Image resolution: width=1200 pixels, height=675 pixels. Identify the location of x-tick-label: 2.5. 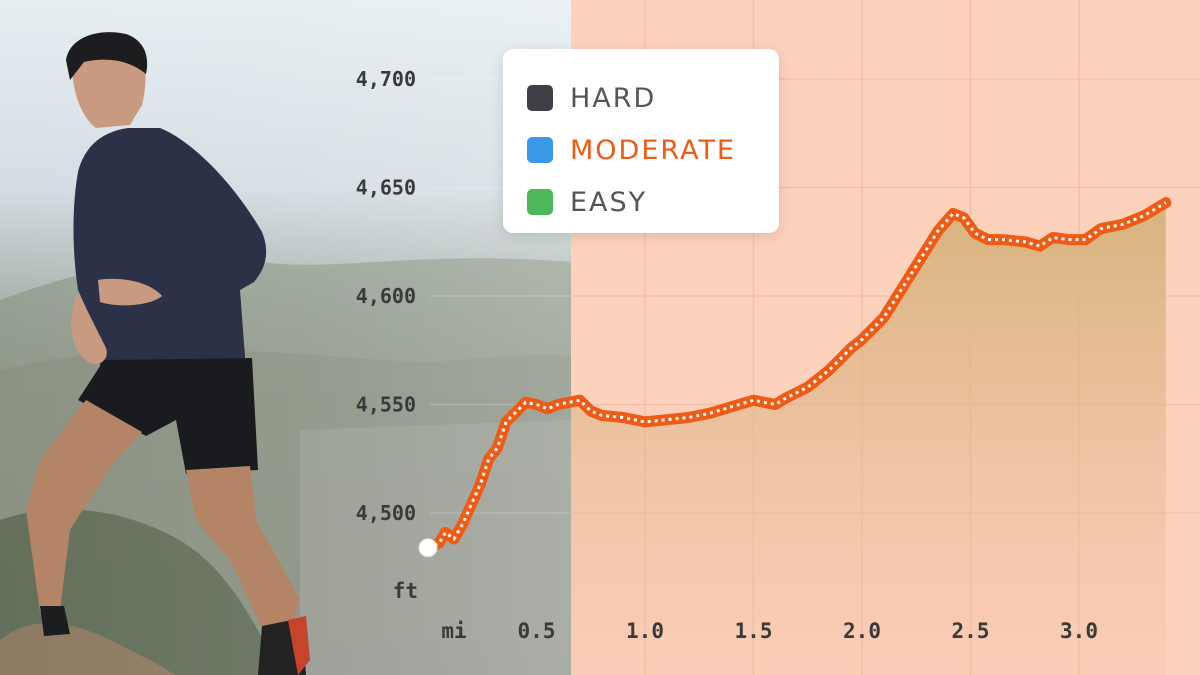
(971, 631).